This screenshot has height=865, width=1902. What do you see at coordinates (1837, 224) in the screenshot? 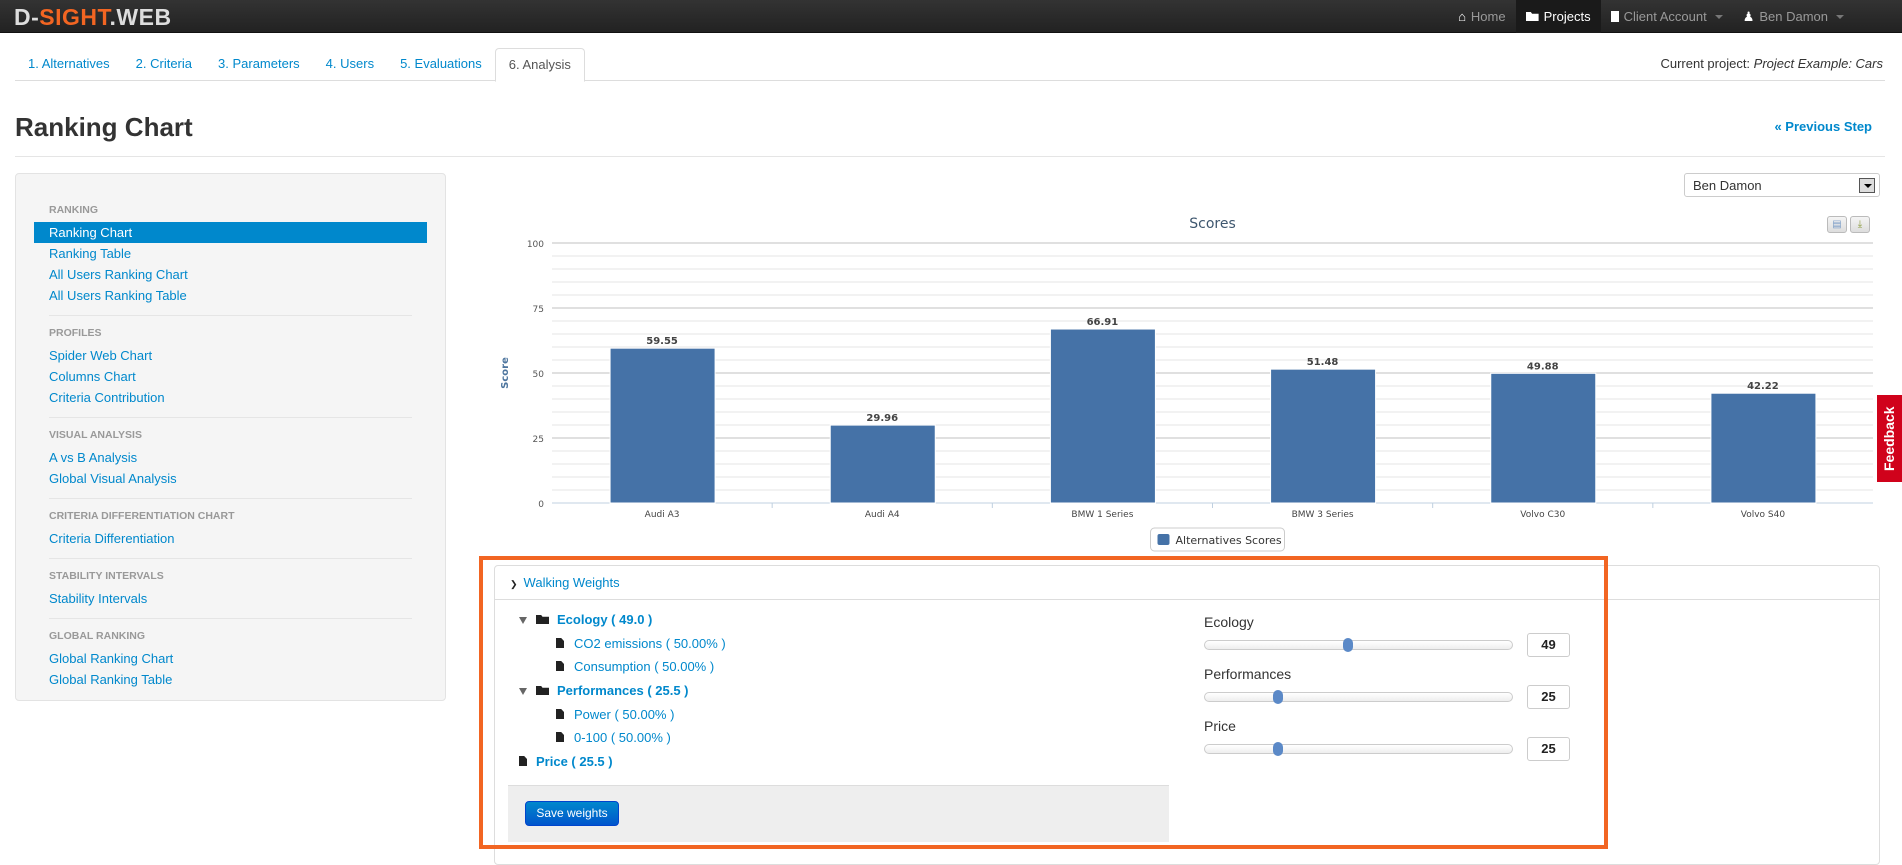
I see `print-icon: ▤` at bounding box center [1837, 224].